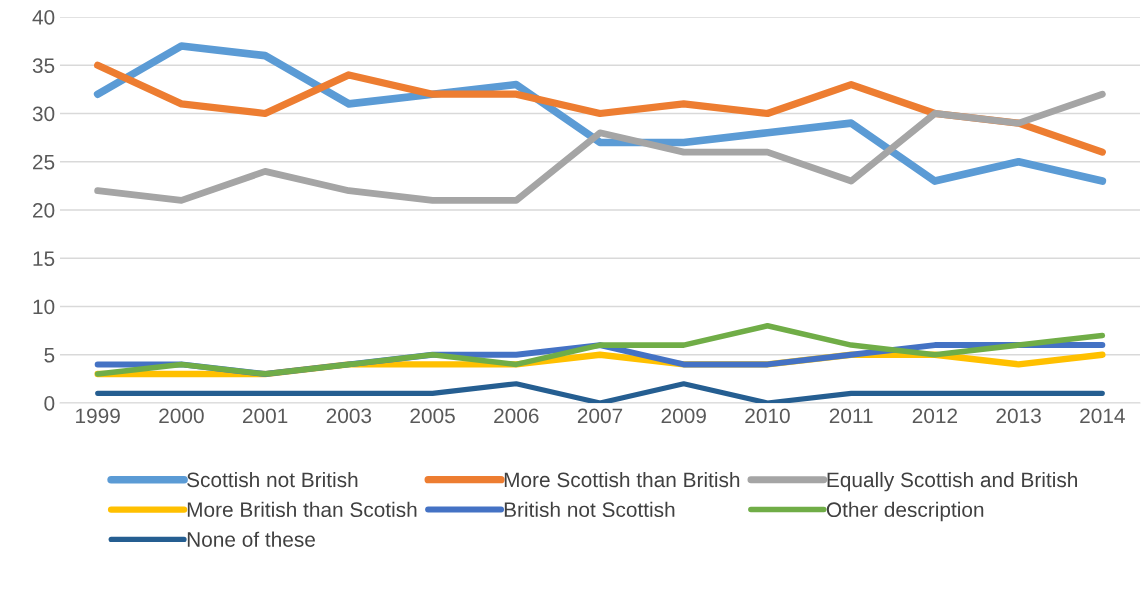  I want to click on x-tick-label: 2003, so click(349, 416).